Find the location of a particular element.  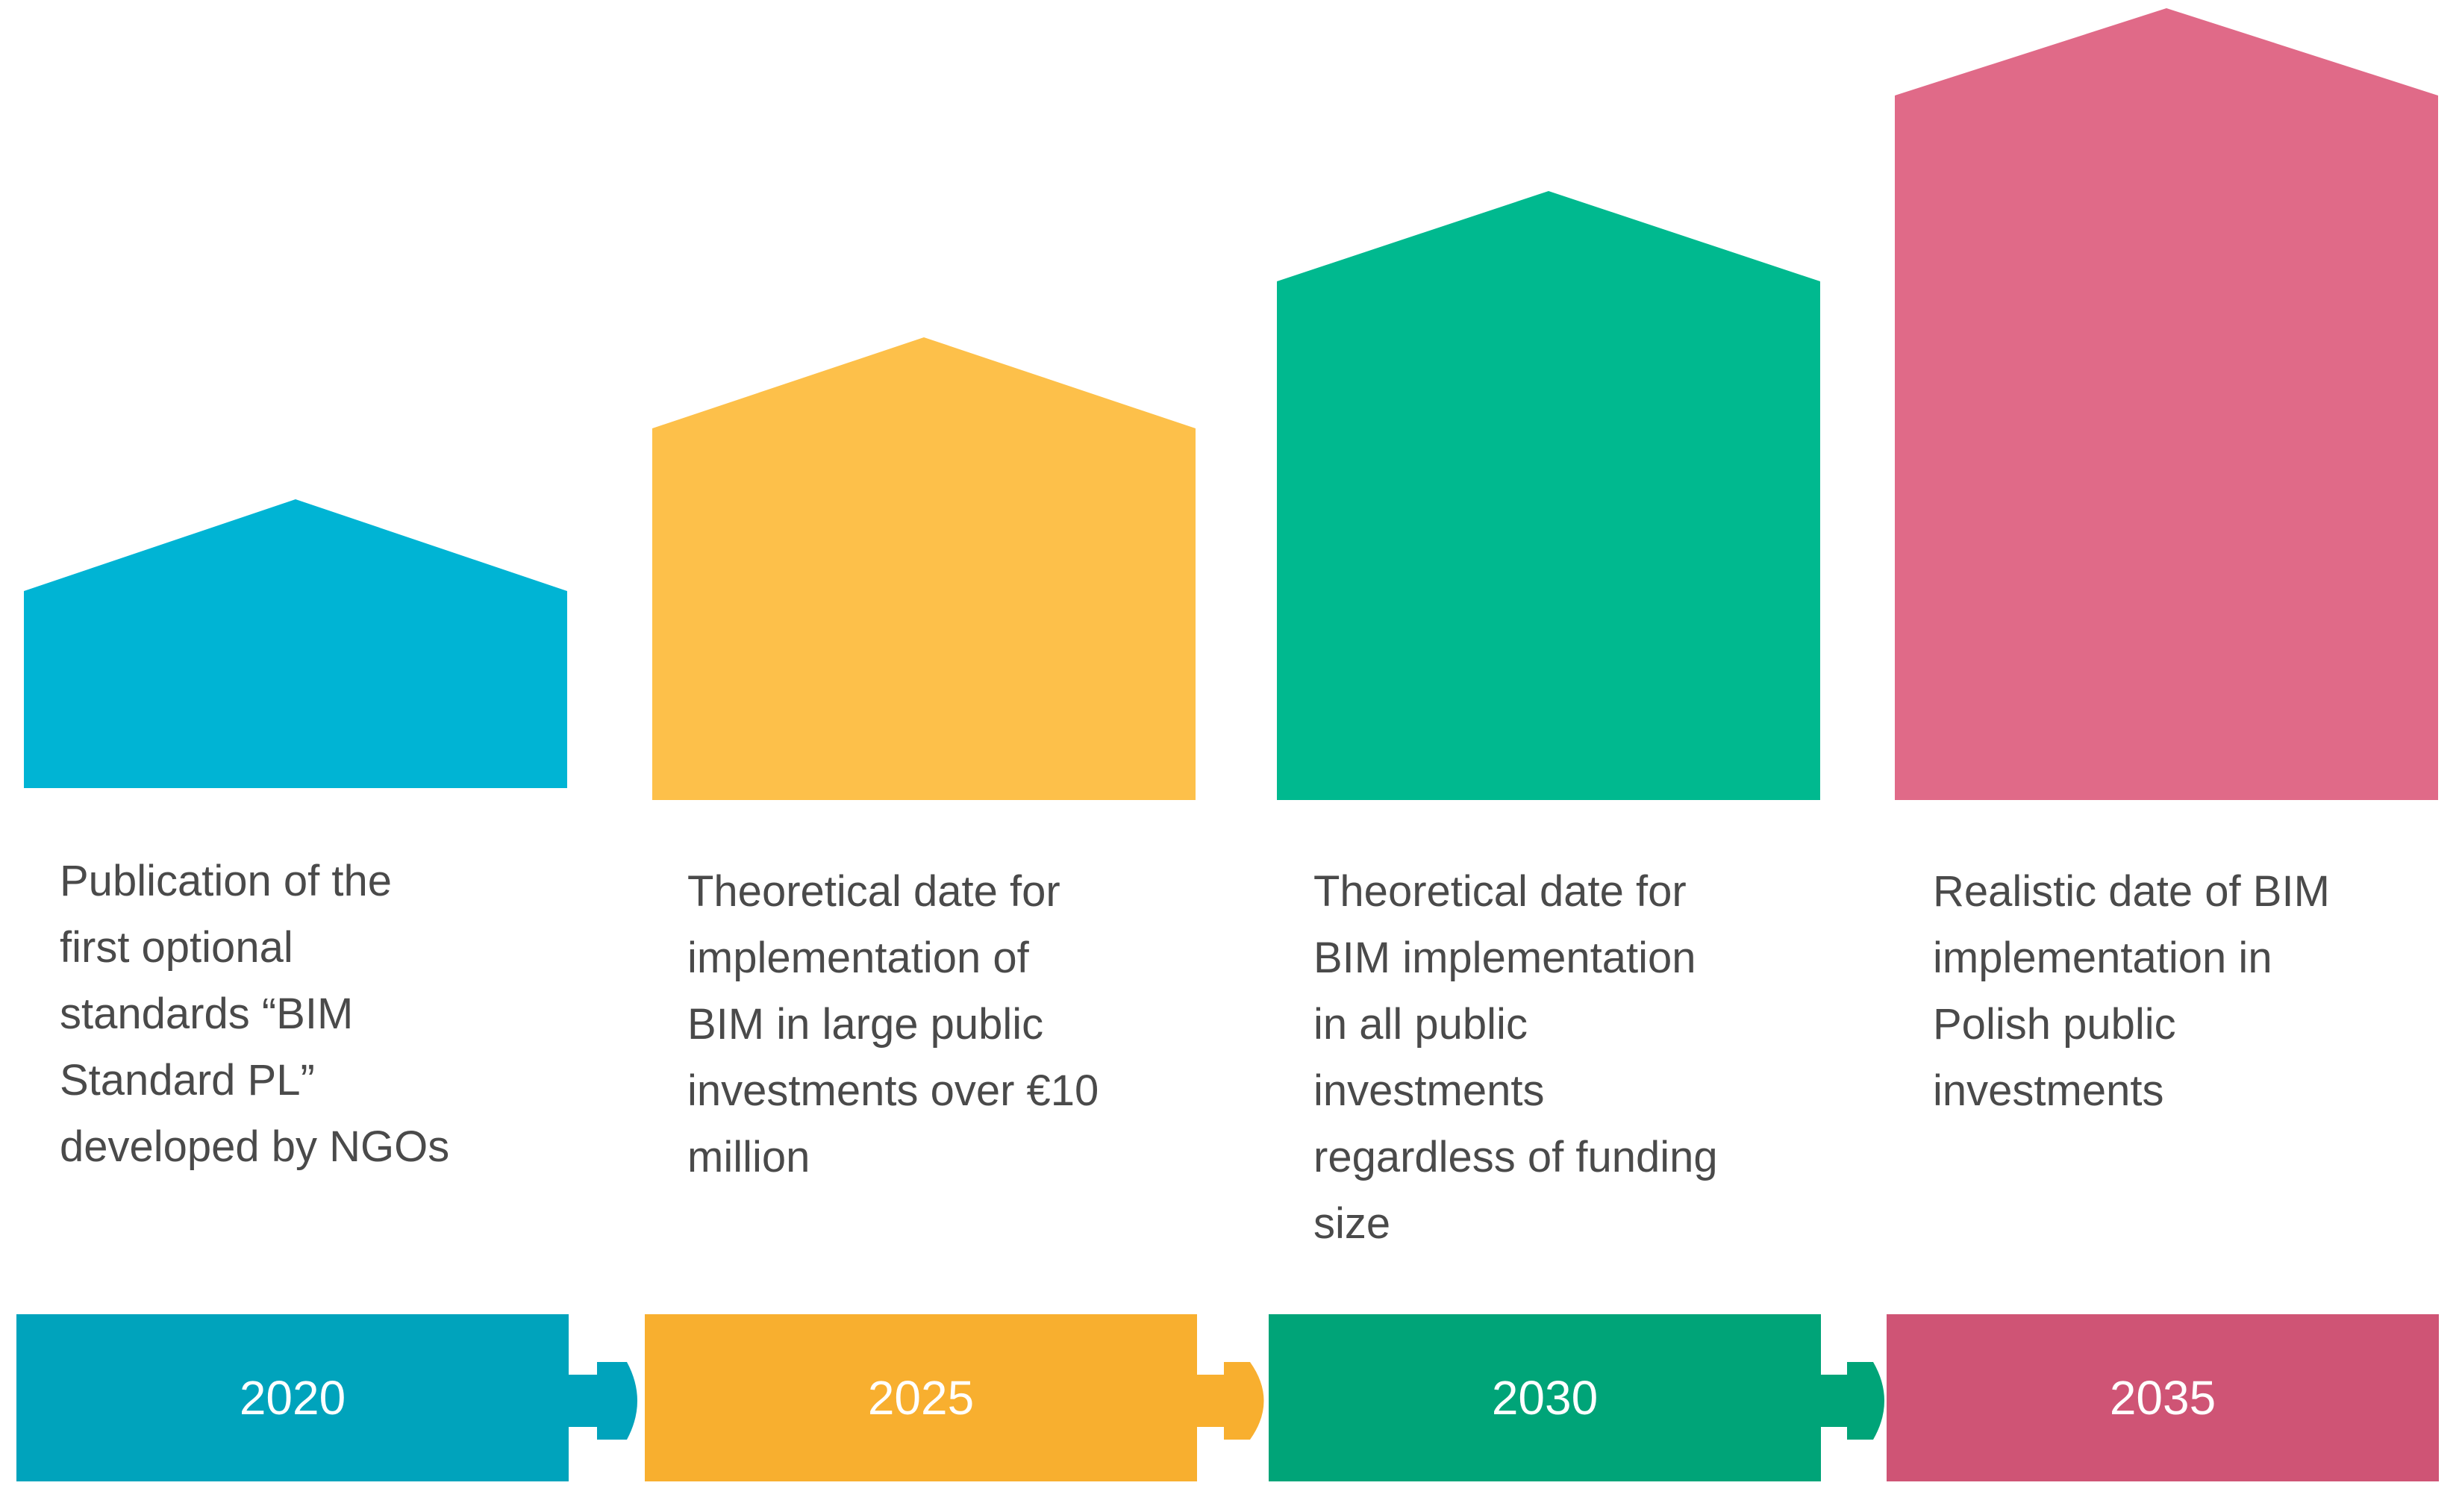

connector-2025-2030 is located at coordinates (1229, 1401).